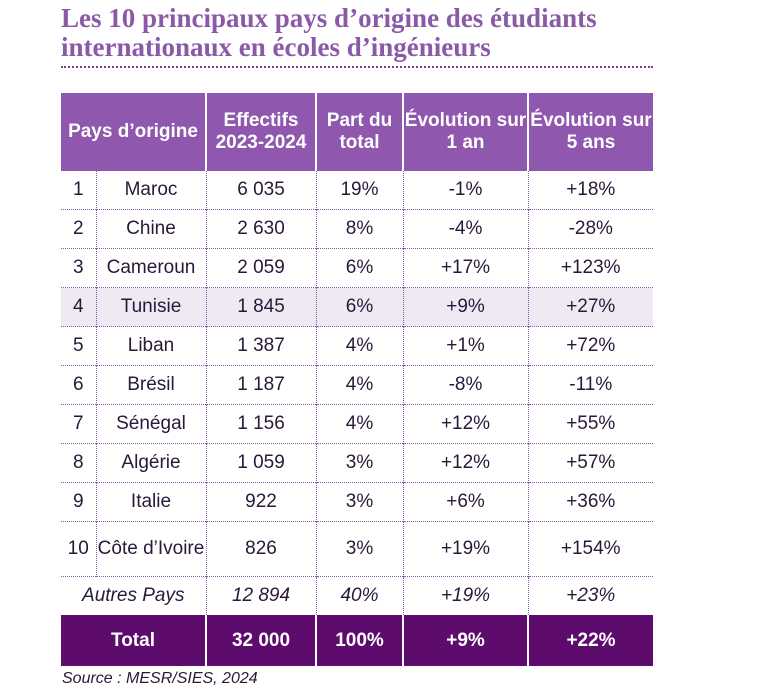 The width and height of the screenshot is (768, 691). Describe the element at coordinates (151, 502) in the screenshot. I see `country-cell: Italie` at that location.